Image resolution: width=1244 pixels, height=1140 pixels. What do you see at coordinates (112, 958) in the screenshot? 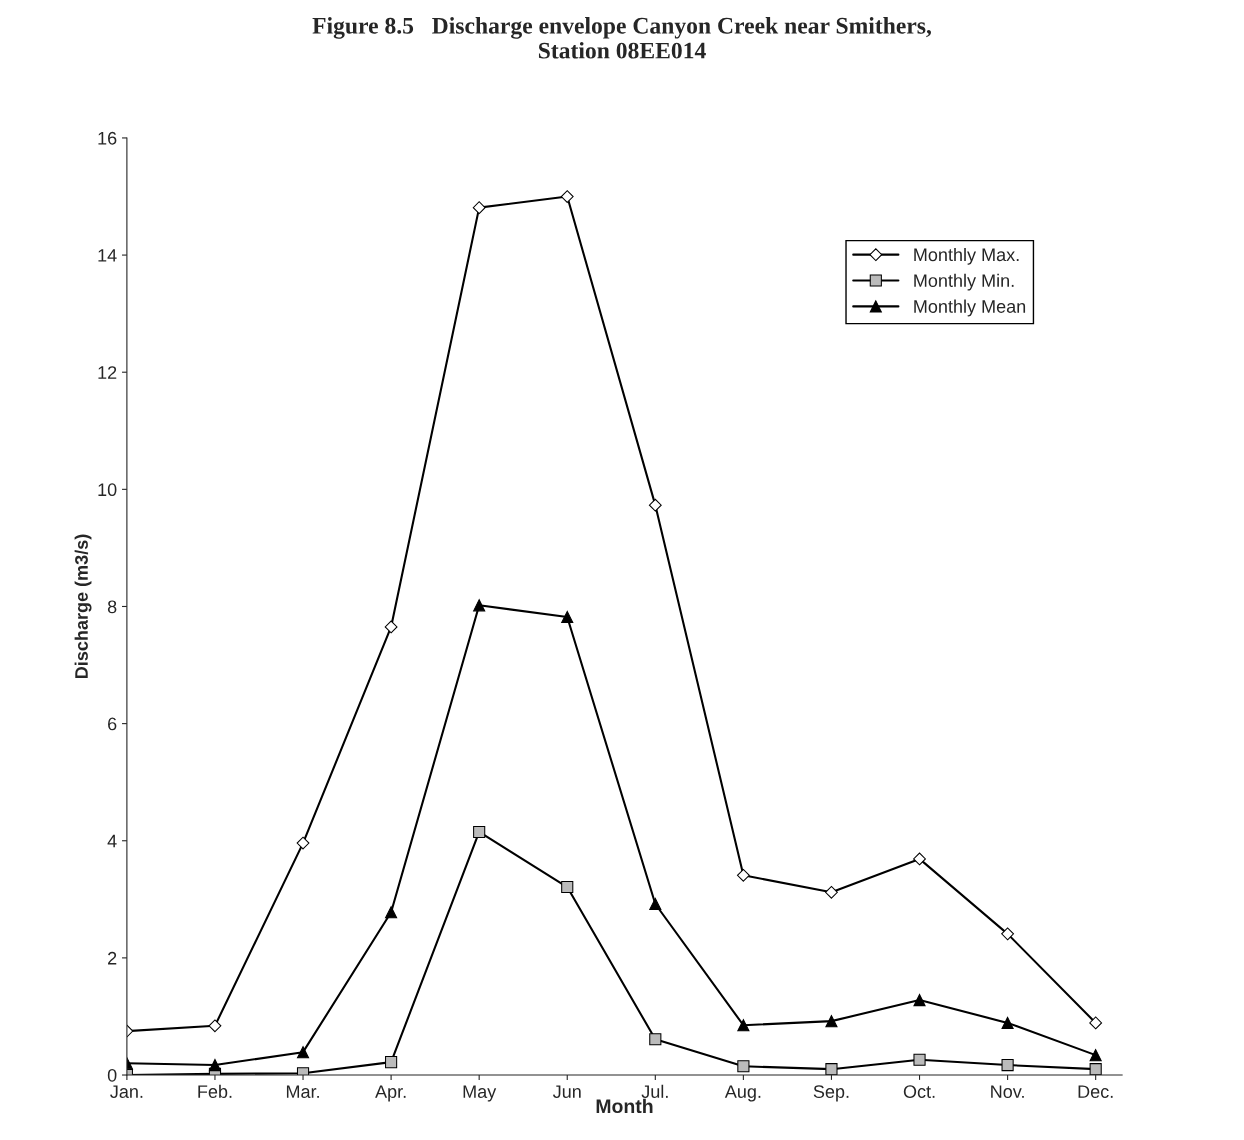
I see `y-tick-label: 2` at bounding box center [112, 958].